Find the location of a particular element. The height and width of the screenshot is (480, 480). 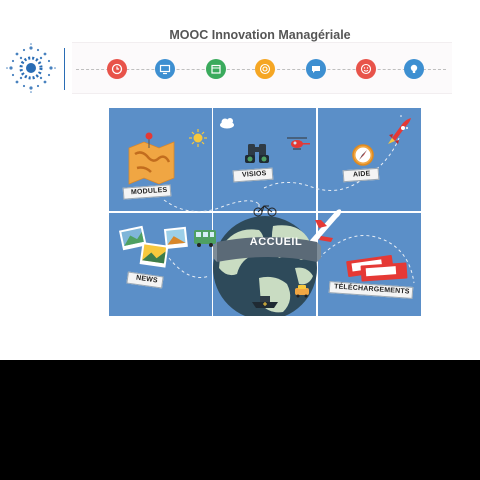

logo-separator is located at coordinates (64, 69).